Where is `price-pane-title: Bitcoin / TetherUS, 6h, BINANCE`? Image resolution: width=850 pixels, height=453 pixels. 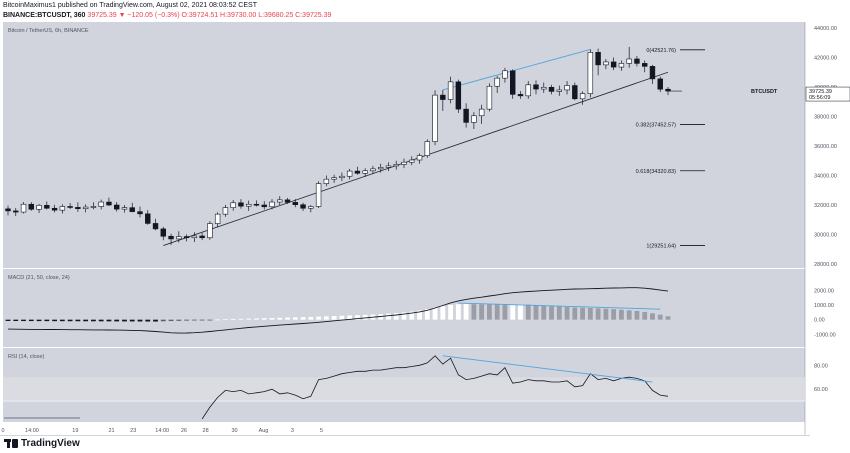
price-pane-title: Bitcoin / TetherUS, 6h, BINANCE is located at coordinates (48, 31).